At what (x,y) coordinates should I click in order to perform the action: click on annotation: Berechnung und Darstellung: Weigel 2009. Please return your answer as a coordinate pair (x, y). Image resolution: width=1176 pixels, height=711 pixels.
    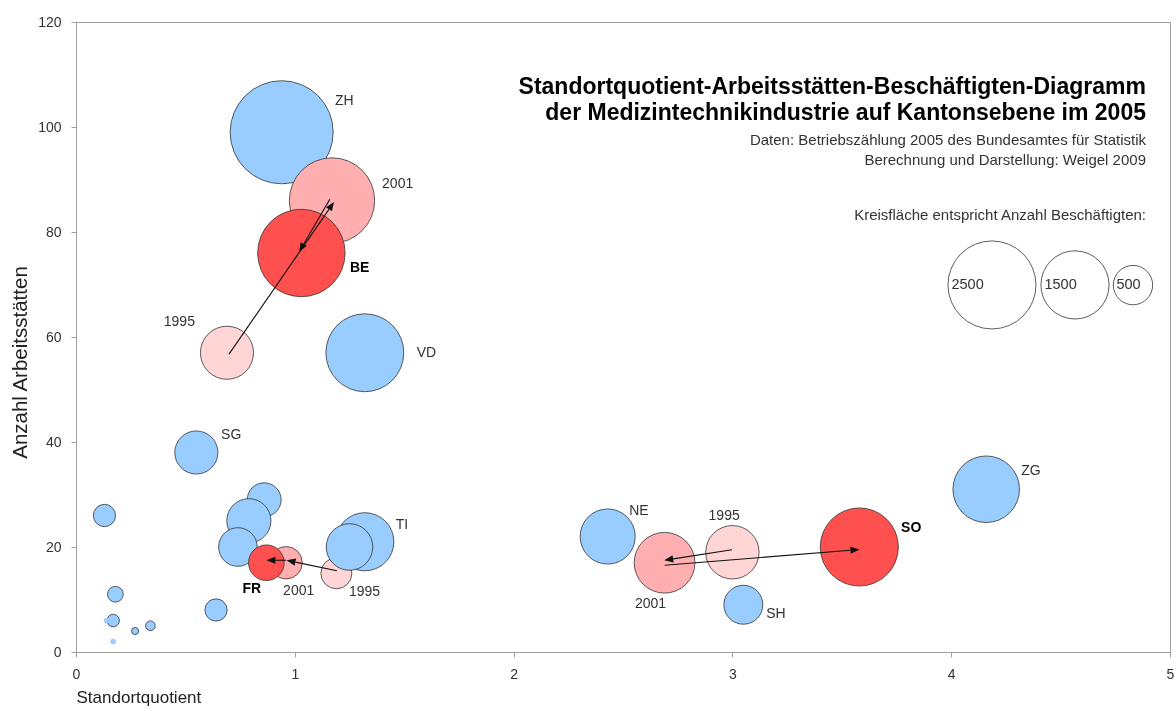
    Looking at the image, I should click on (1005, 159).